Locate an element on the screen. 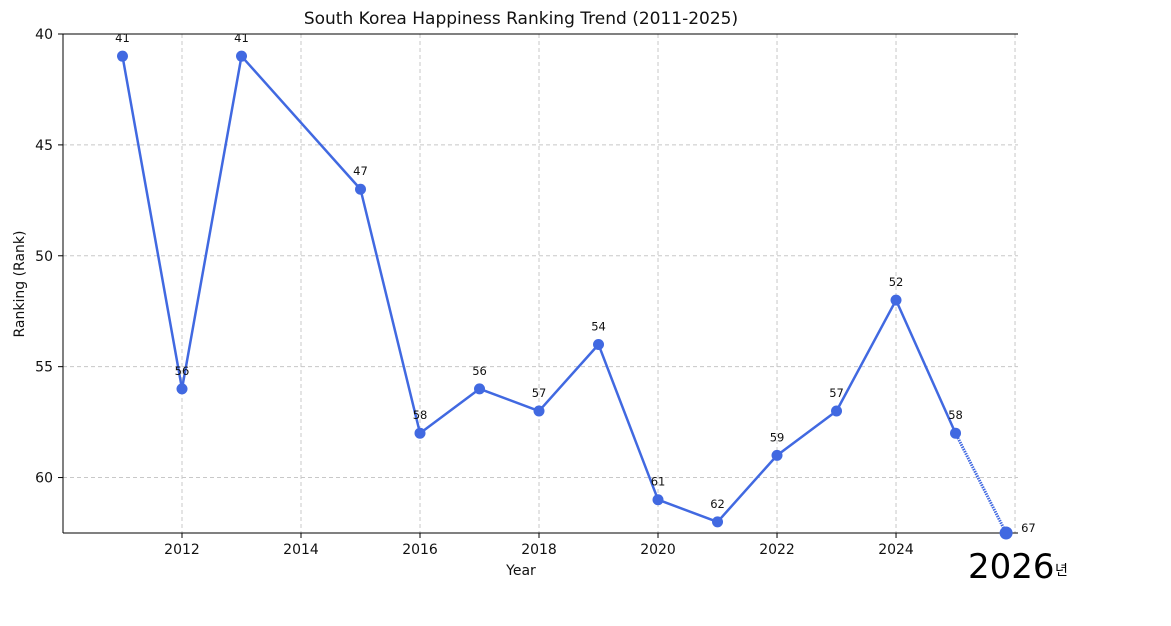 Image resolution: width=1171 pixels, height=626 pixels. x-tick-label: 2020 is located at coordinates (658, 550).